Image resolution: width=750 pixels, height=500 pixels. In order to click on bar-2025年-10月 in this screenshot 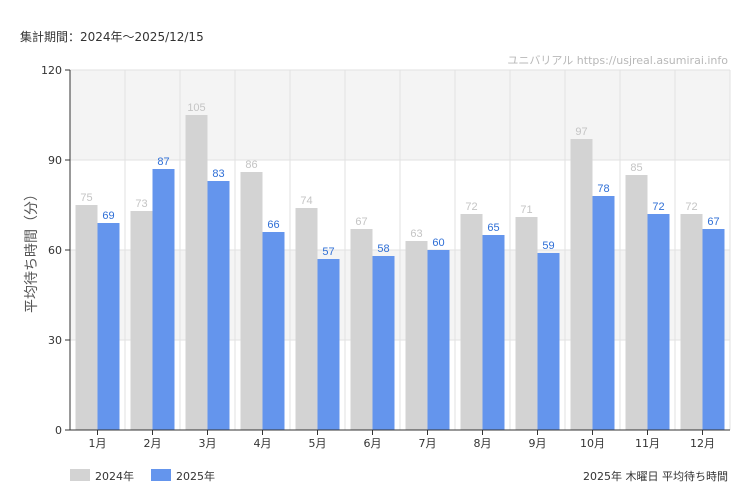, I will do `click(603, 313)`.